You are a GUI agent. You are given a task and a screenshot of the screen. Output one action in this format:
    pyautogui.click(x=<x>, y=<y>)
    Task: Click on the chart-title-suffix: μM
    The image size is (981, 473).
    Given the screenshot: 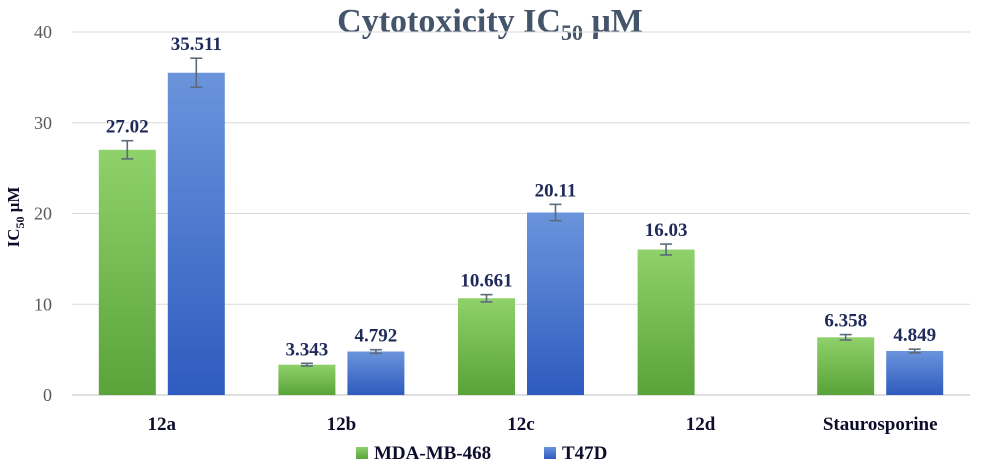 What is the action you would take?
    pyautogui.click(x=613, y=21)
    